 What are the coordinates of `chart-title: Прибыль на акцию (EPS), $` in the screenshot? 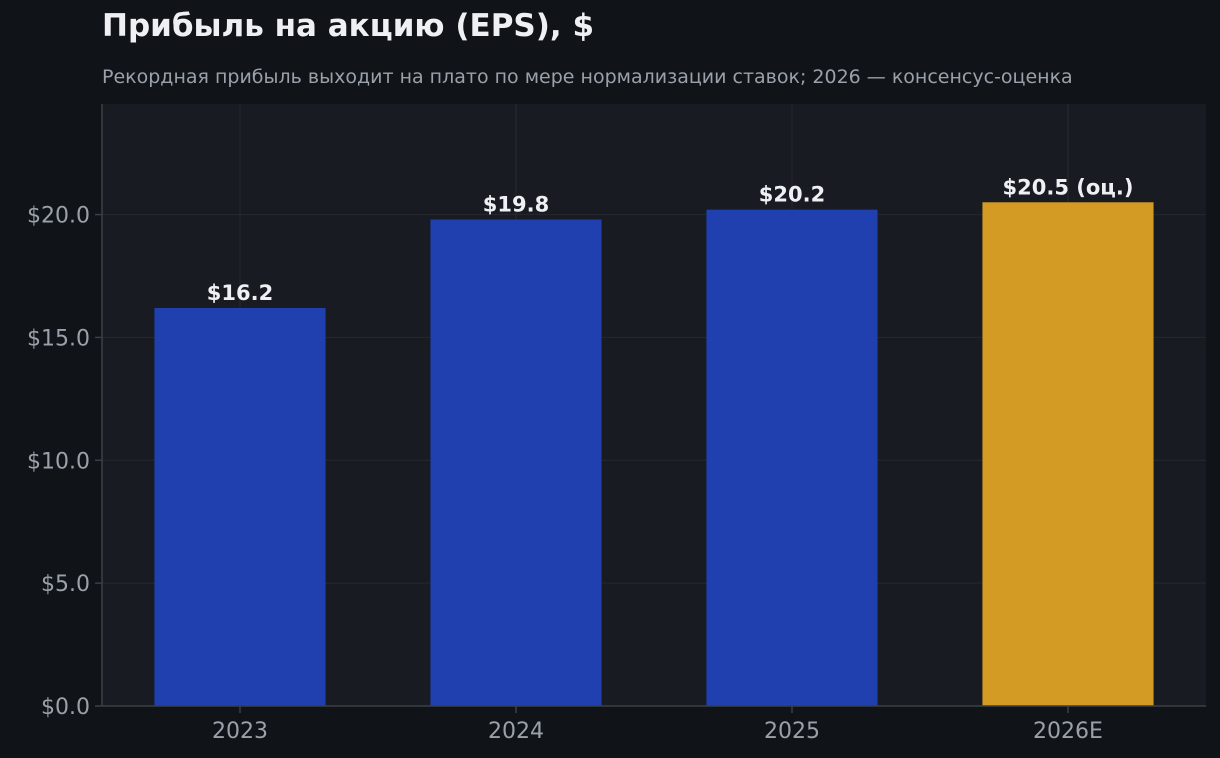 It's located at (348, 26).